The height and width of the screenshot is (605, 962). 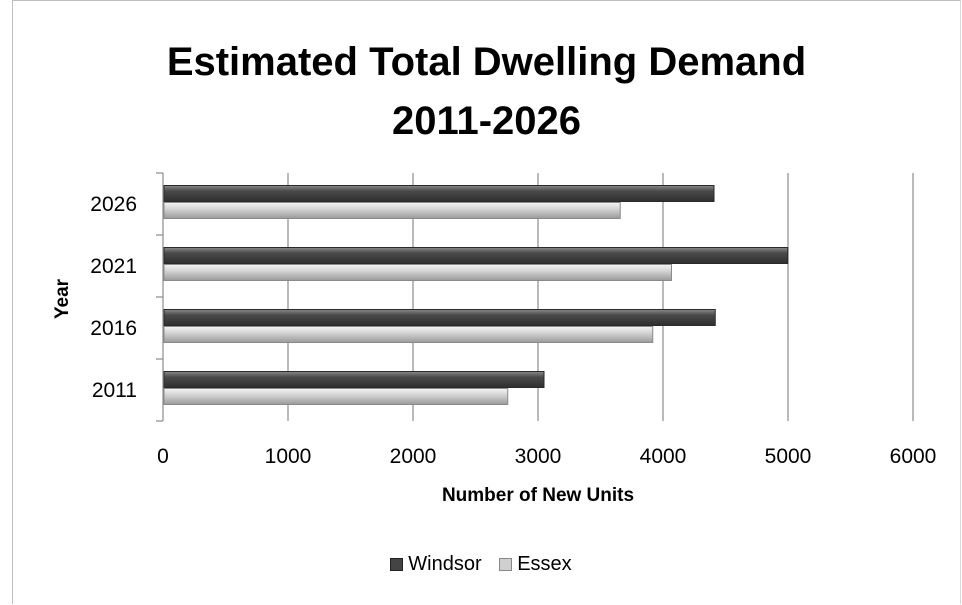 What do you see at coordinates (354, 379) in the screenshot?
I see `bar-windsor-2011` at bounding box center [354, 379].